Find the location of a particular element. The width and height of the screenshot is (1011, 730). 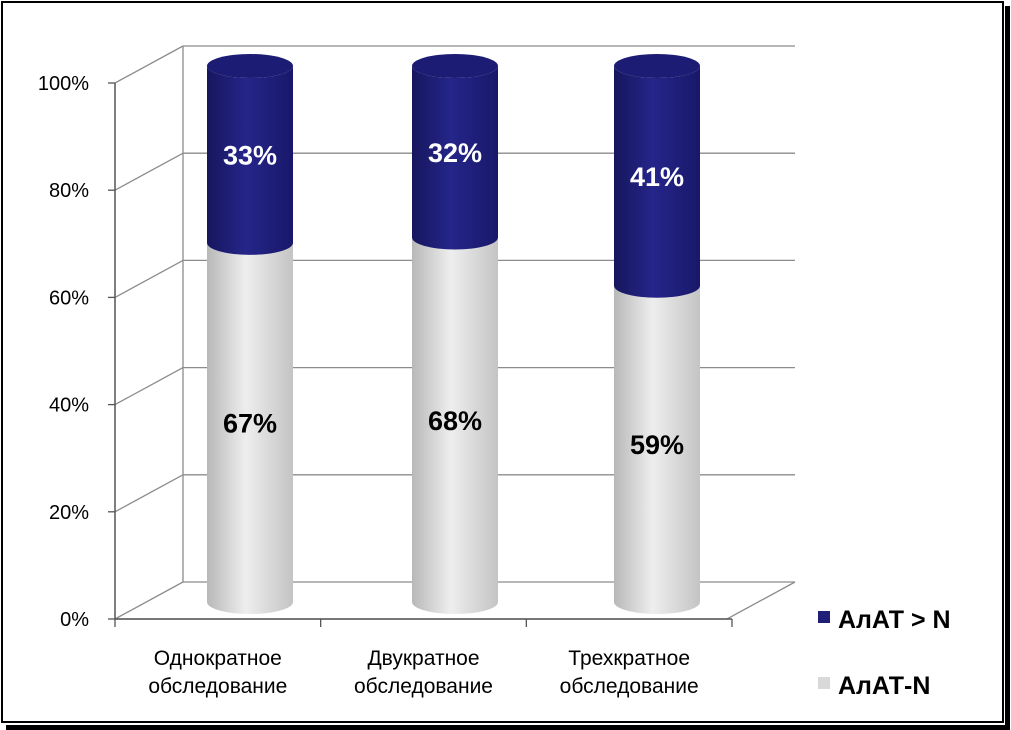

category-label: Двукратное is located at coordinates (423, 658).